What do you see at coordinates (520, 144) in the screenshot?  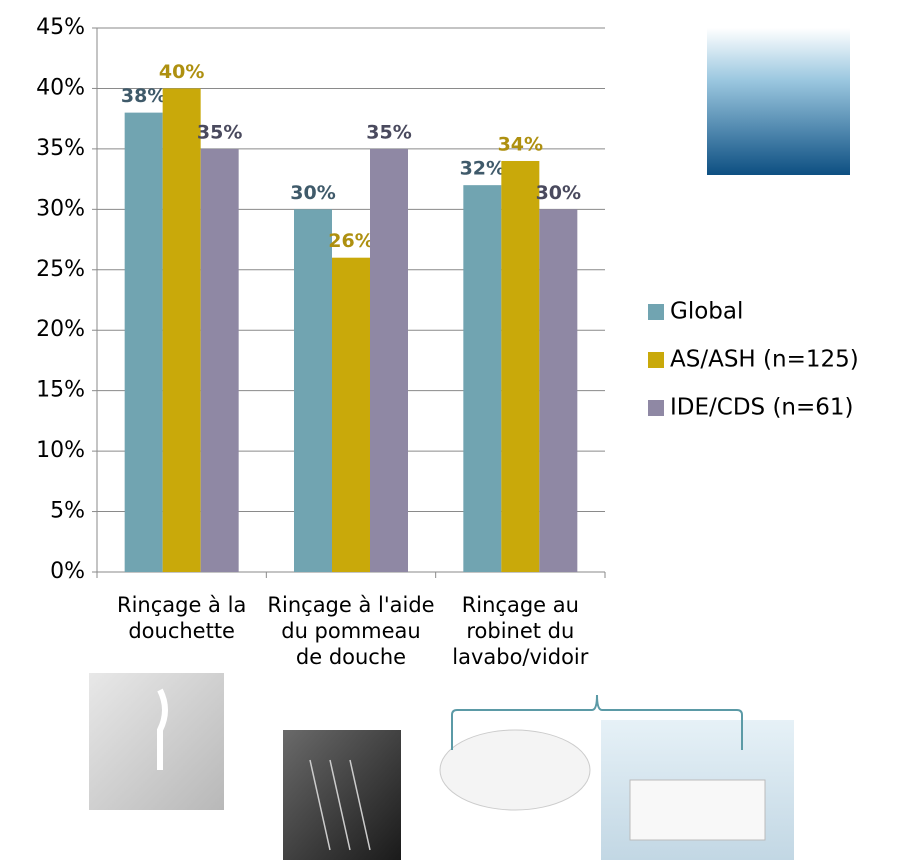 I see `value-label: 34%` at bounding box center [520, 144].